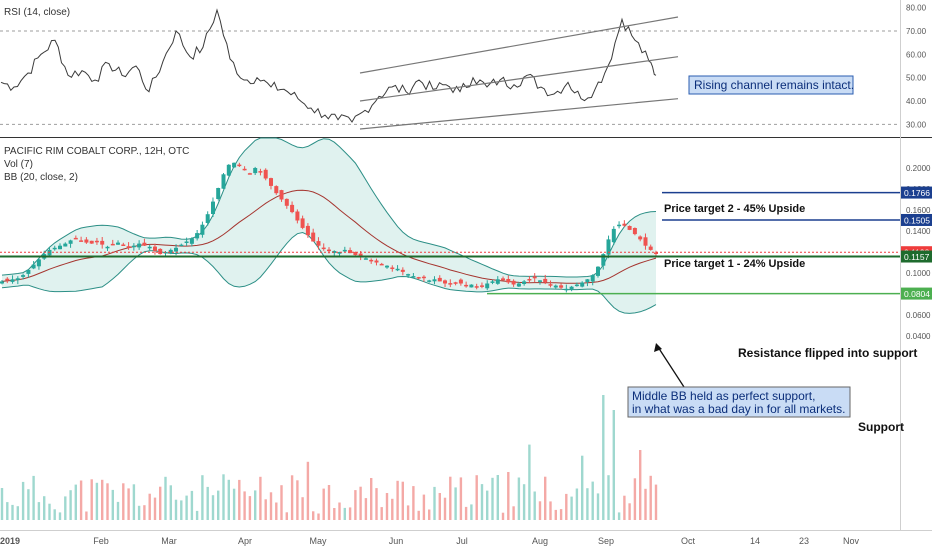 The width and height of the screenshot is (932, 550). What do you see at coordinates (671, 367) in the screenshot?
I see `note-arrow-line` at bounding box center [671, 367].